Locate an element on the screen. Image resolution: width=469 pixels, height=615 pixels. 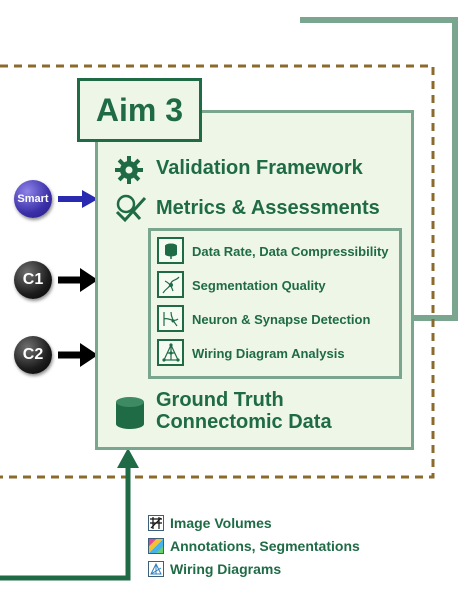
segmentation-icon is located at coordinates (156, 546).